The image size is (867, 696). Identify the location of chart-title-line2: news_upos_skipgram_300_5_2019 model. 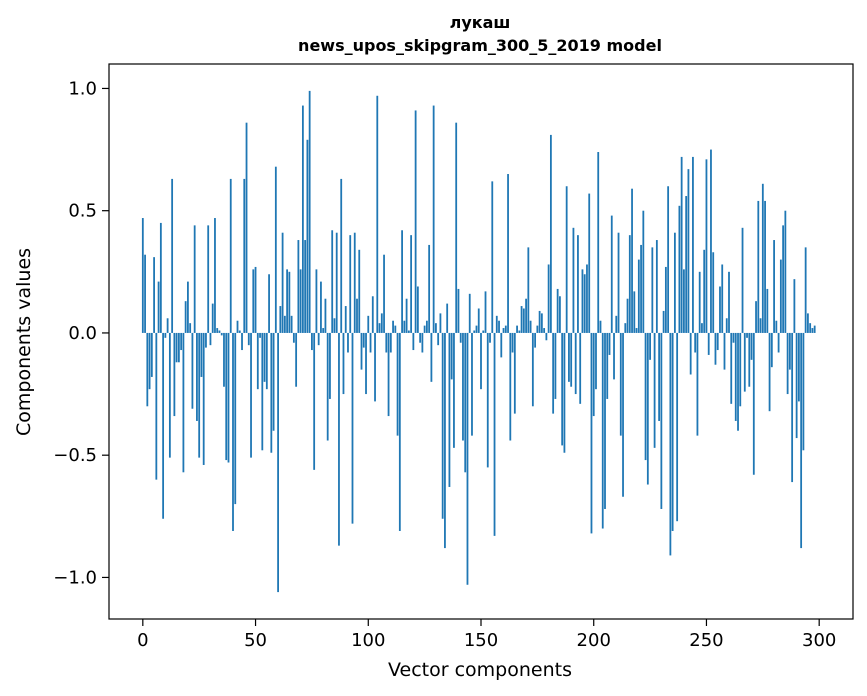
(480, 45).